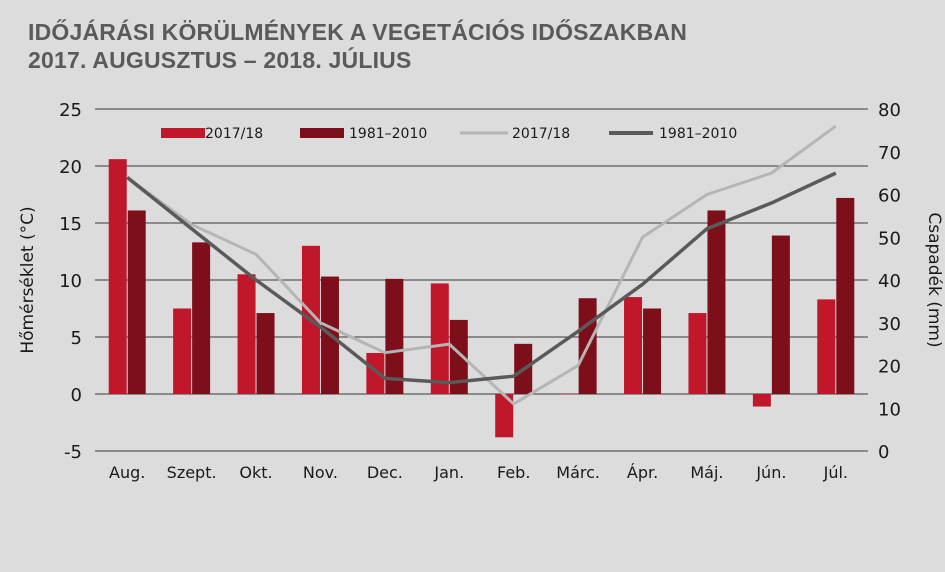 Image resolution: width=945 pixels, height=572 pixels. What do you see at coordinates (934, 279) in the screenshot?
I see `y-axis-title-right: Csapadék (mm)` at bounding box center [934, 279].